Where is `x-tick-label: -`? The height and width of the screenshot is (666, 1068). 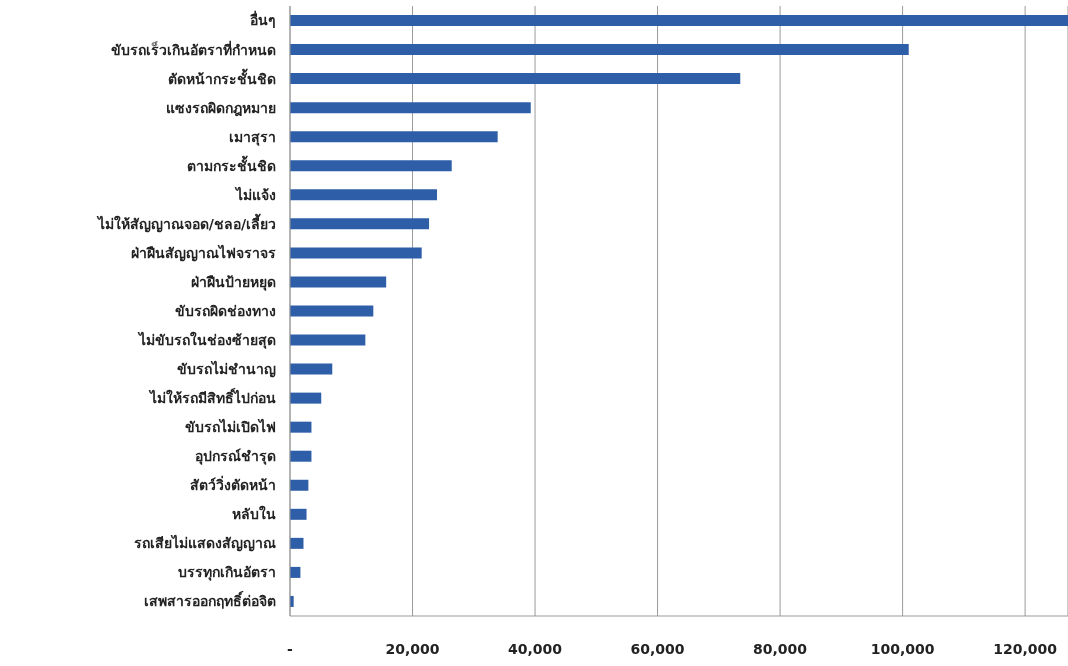 x-tick-label: - is located at coordinates (290, 648).